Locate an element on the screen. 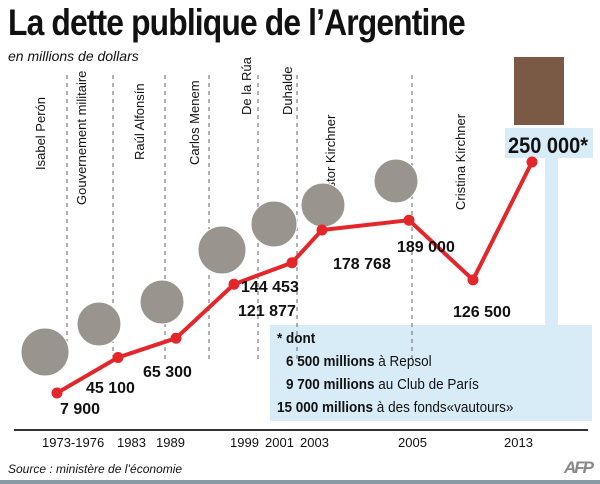 This screenshot has width=600, height=484. note-item: 9 700 millions au Club de París is located at coordinates (382, 384).